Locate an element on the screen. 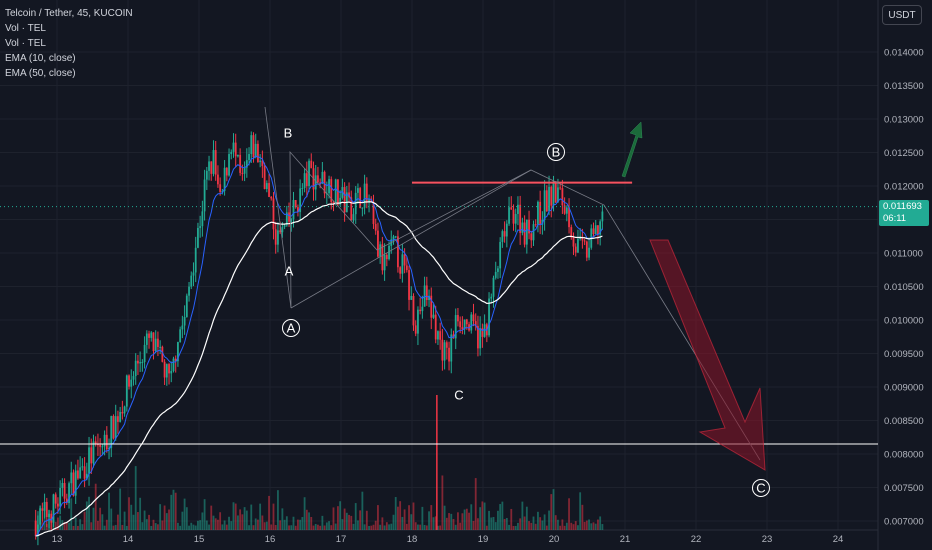  currency-button: USDT is located at coordinates (902, 15).